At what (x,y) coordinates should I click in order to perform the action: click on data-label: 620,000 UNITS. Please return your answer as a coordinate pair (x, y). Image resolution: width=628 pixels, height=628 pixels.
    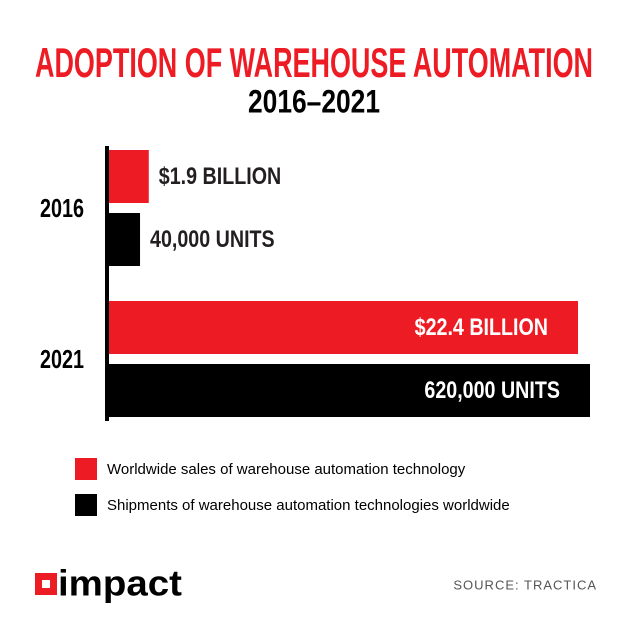
    Looking at the image, I should click on (492, 389).